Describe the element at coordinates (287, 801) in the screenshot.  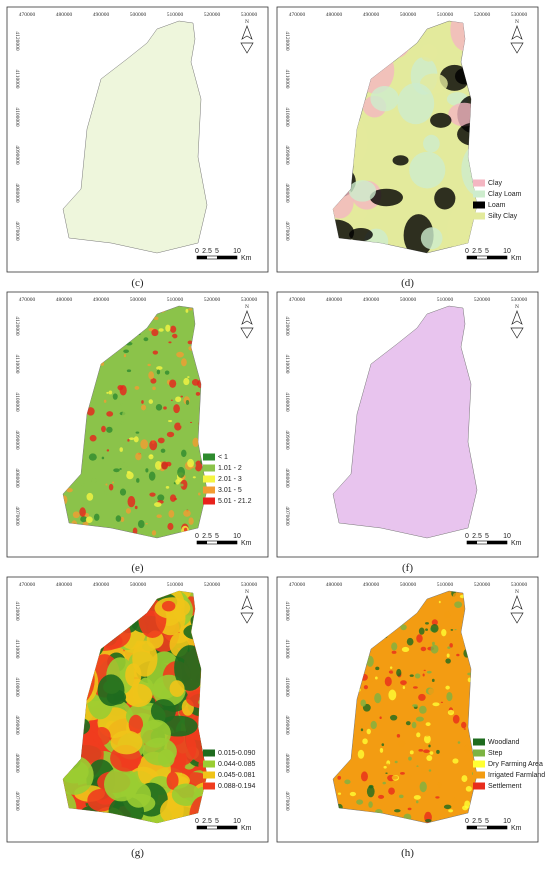
I see `y-coordinate: 4070000` at that location.